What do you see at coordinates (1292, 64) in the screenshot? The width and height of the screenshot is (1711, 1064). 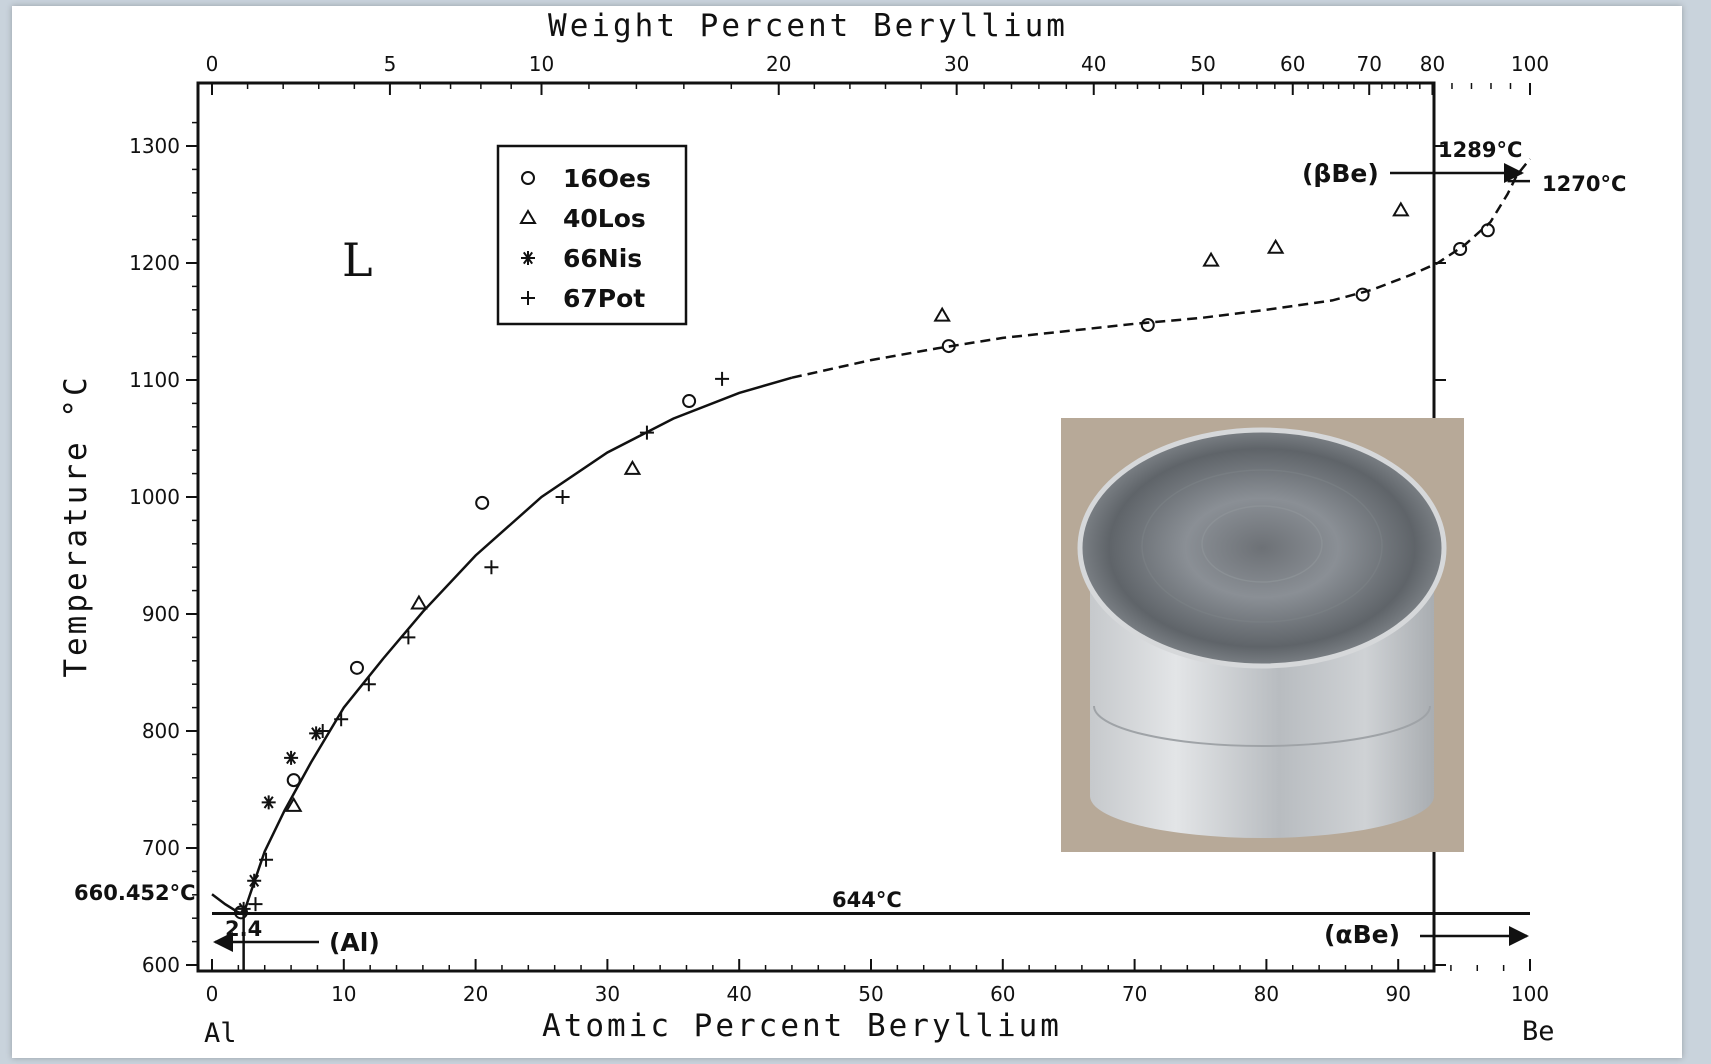 I see `top-tick-label: 60` at bounding box center [1292, 64].